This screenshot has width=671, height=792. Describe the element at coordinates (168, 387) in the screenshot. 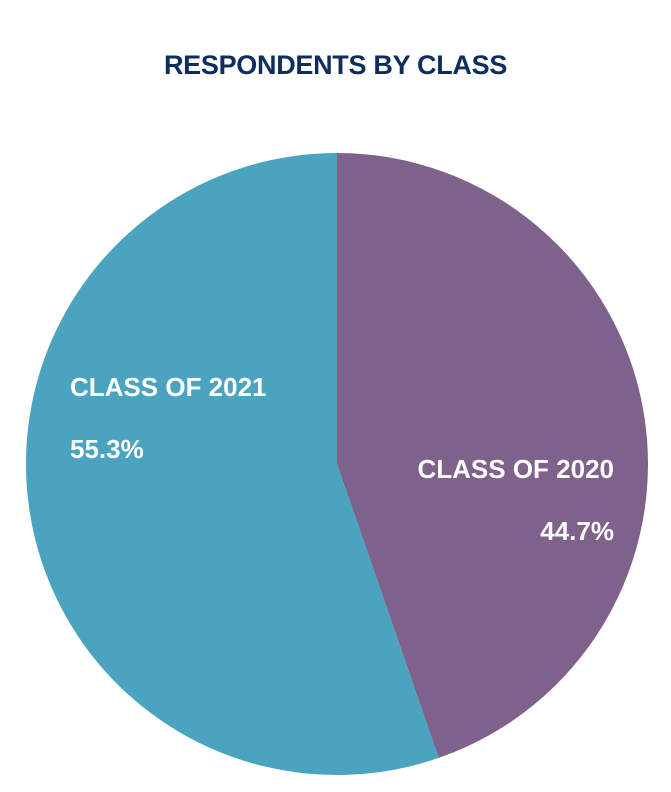

I see `slice-label: CLASS OF 2021` at that location.